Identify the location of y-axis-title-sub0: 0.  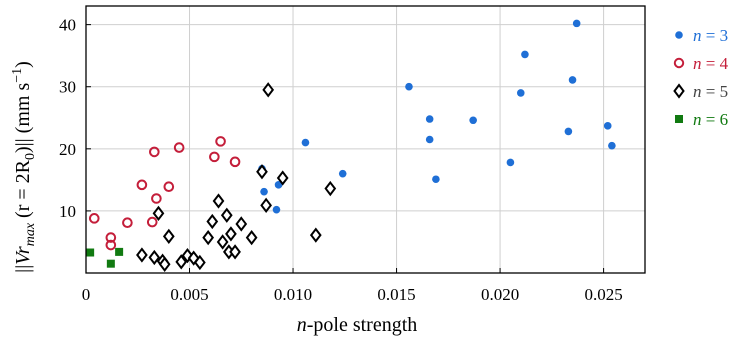
(30, 156).